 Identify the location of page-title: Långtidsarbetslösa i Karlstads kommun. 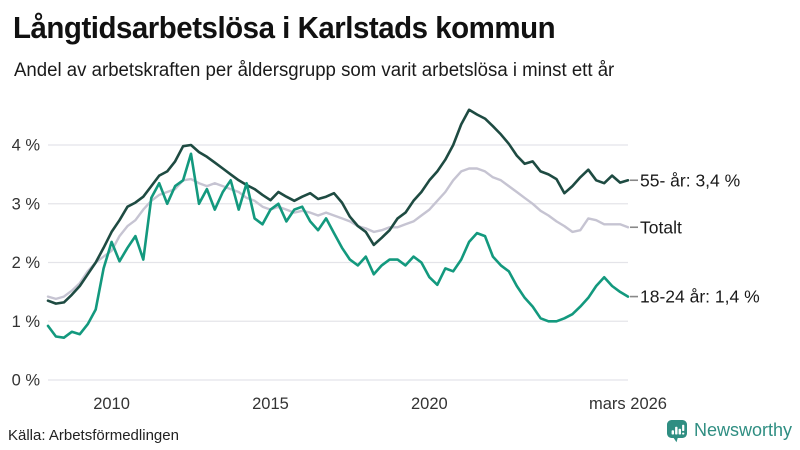
(284, 27).